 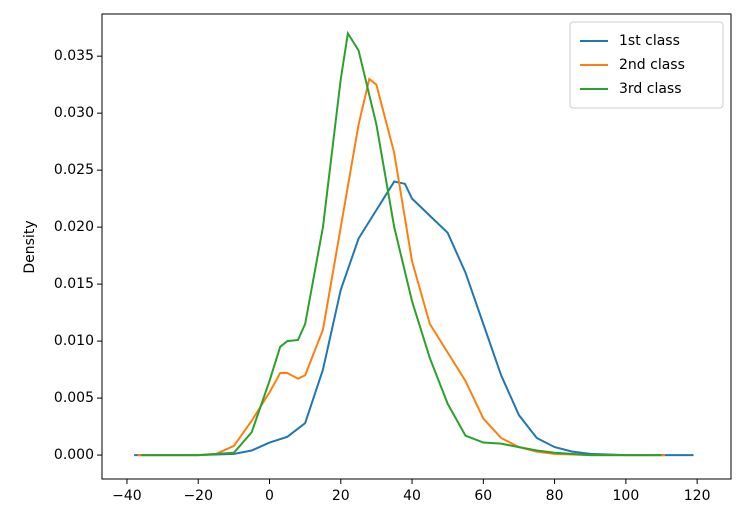 What do you see at coordinates (74, 170) in the screenshot?
I see `y-tick-label: 0.025` at bounding box center [74, 170].